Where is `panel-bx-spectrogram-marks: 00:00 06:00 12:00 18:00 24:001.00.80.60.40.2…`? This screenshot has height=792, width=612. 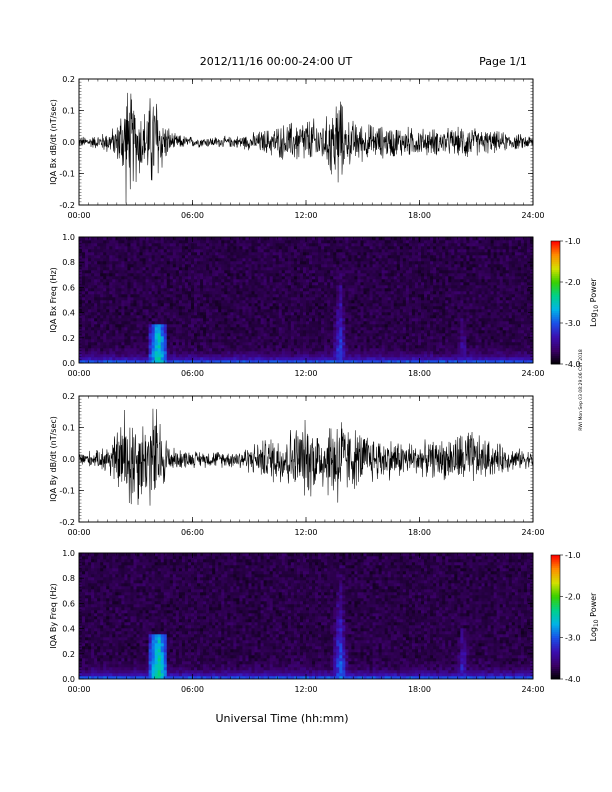 panel-bx-spectrogram-marks: 00:00 06:00 12:00 18:00 24:001.00.80.60.40.2… is located at coordinates (303, 305).